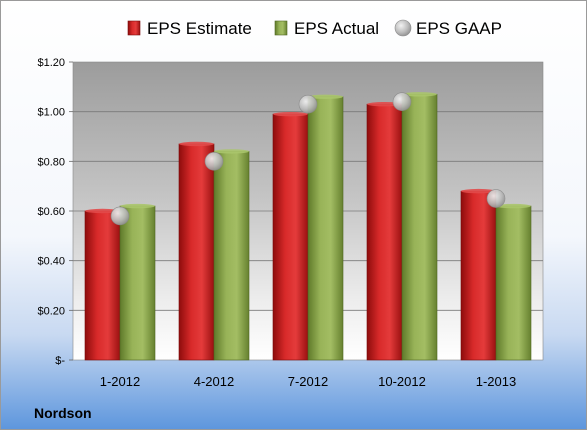 The image size is (587, 430). What do you see at coordinates (496, 381) in the screenshot?
I see `x-tick-label: 1-2013` at bounding box center [496, 381].